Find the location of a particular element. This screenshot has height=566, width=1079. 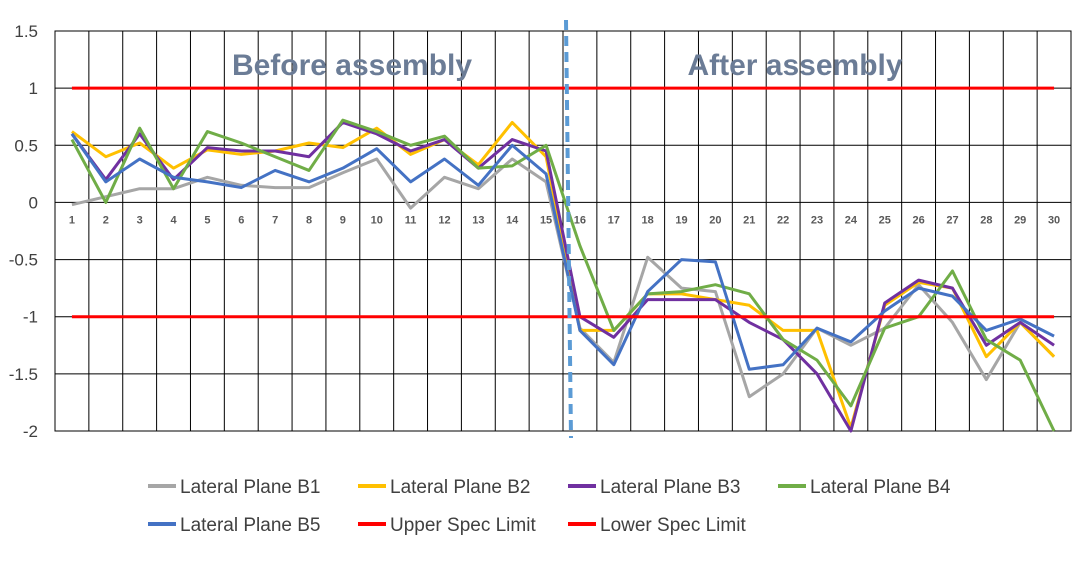

x-tick-label: 28 is located at coordinates (986, 220).